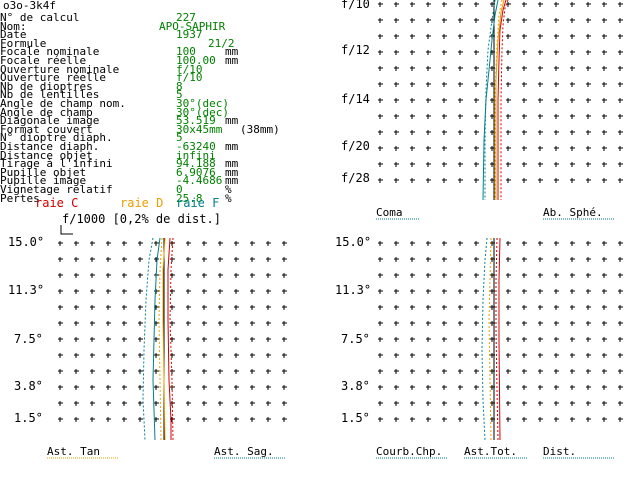  What do you see at coordinates (13, 35) in the screenshot?
I see `param-label: Date` at bounding box center [13, 35].